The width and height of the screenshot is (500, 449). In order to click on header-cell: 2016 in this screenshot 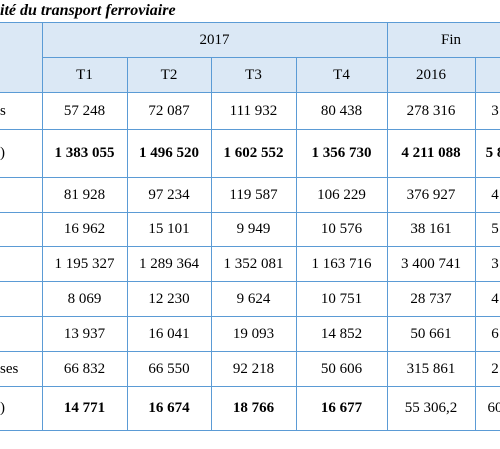, I will do `click(431, 75)`.